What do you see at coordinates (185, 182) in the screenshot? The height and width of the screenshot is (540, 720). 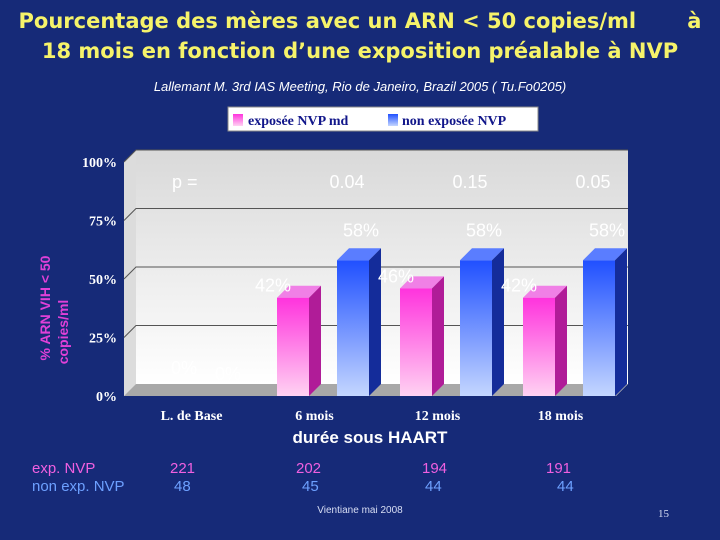 I see `p-label: p =` at bounding box center [185, 182].